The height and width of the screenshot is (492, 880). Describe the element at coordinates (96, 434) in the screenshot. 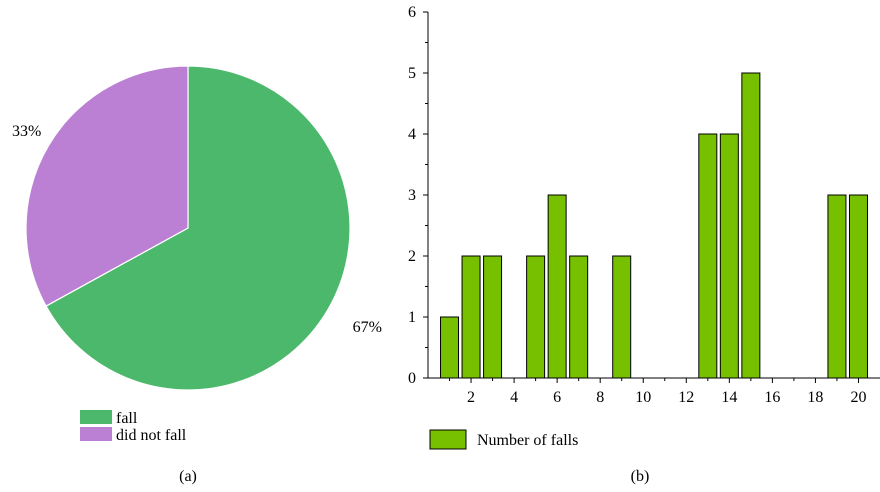

I see `pie-legend-swatch-did-not-fall` at that location.